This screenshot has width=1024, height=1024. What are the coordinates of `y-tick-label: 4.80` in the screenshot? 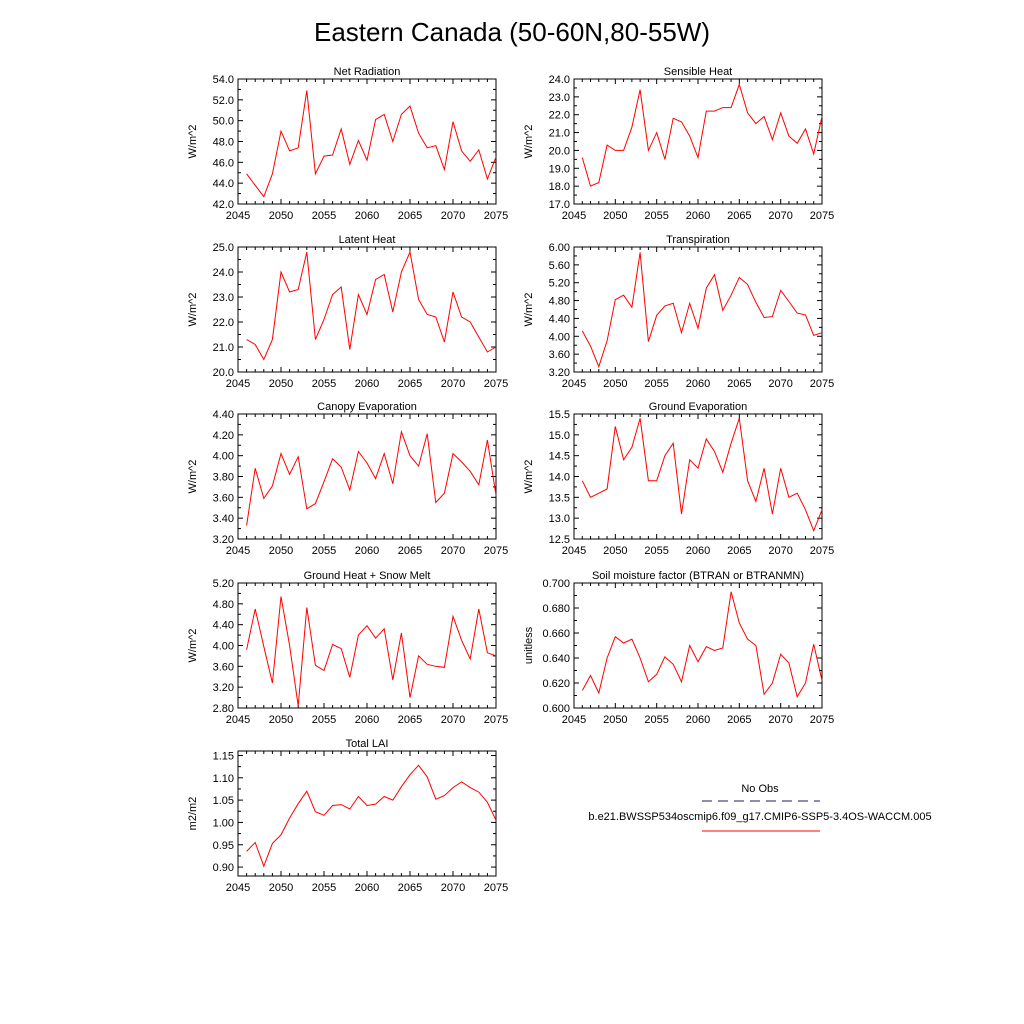 It's located at (559, 302).